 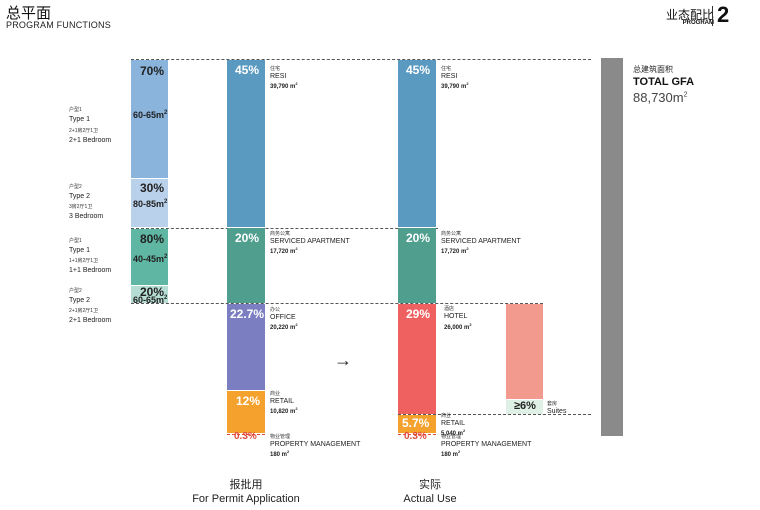 I want to click on permit-resi-pct: 45%, so click(x=247, y=70).